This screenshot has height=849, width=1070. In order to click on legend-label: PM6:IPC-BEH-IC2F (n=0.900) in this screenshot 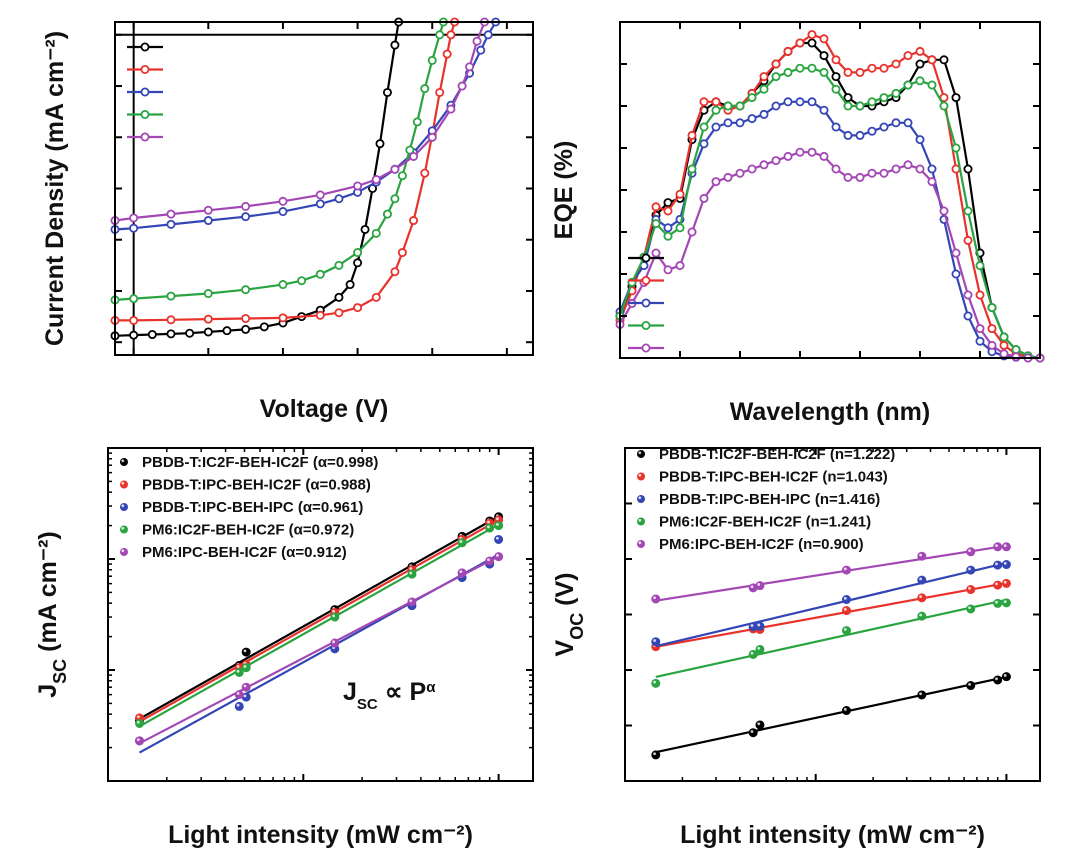, I will do `click(761, 544)`.